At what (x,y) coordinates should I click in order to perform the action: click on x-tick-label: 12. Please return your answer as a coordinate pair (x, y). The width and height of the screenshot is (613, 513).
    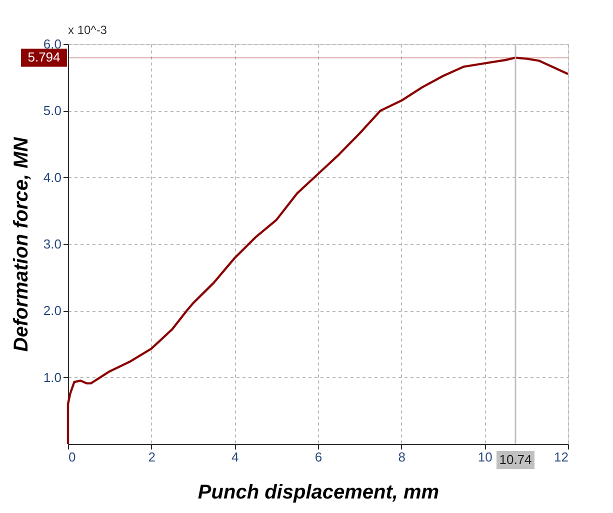
    Looking at the image, I should click on (561, 457).